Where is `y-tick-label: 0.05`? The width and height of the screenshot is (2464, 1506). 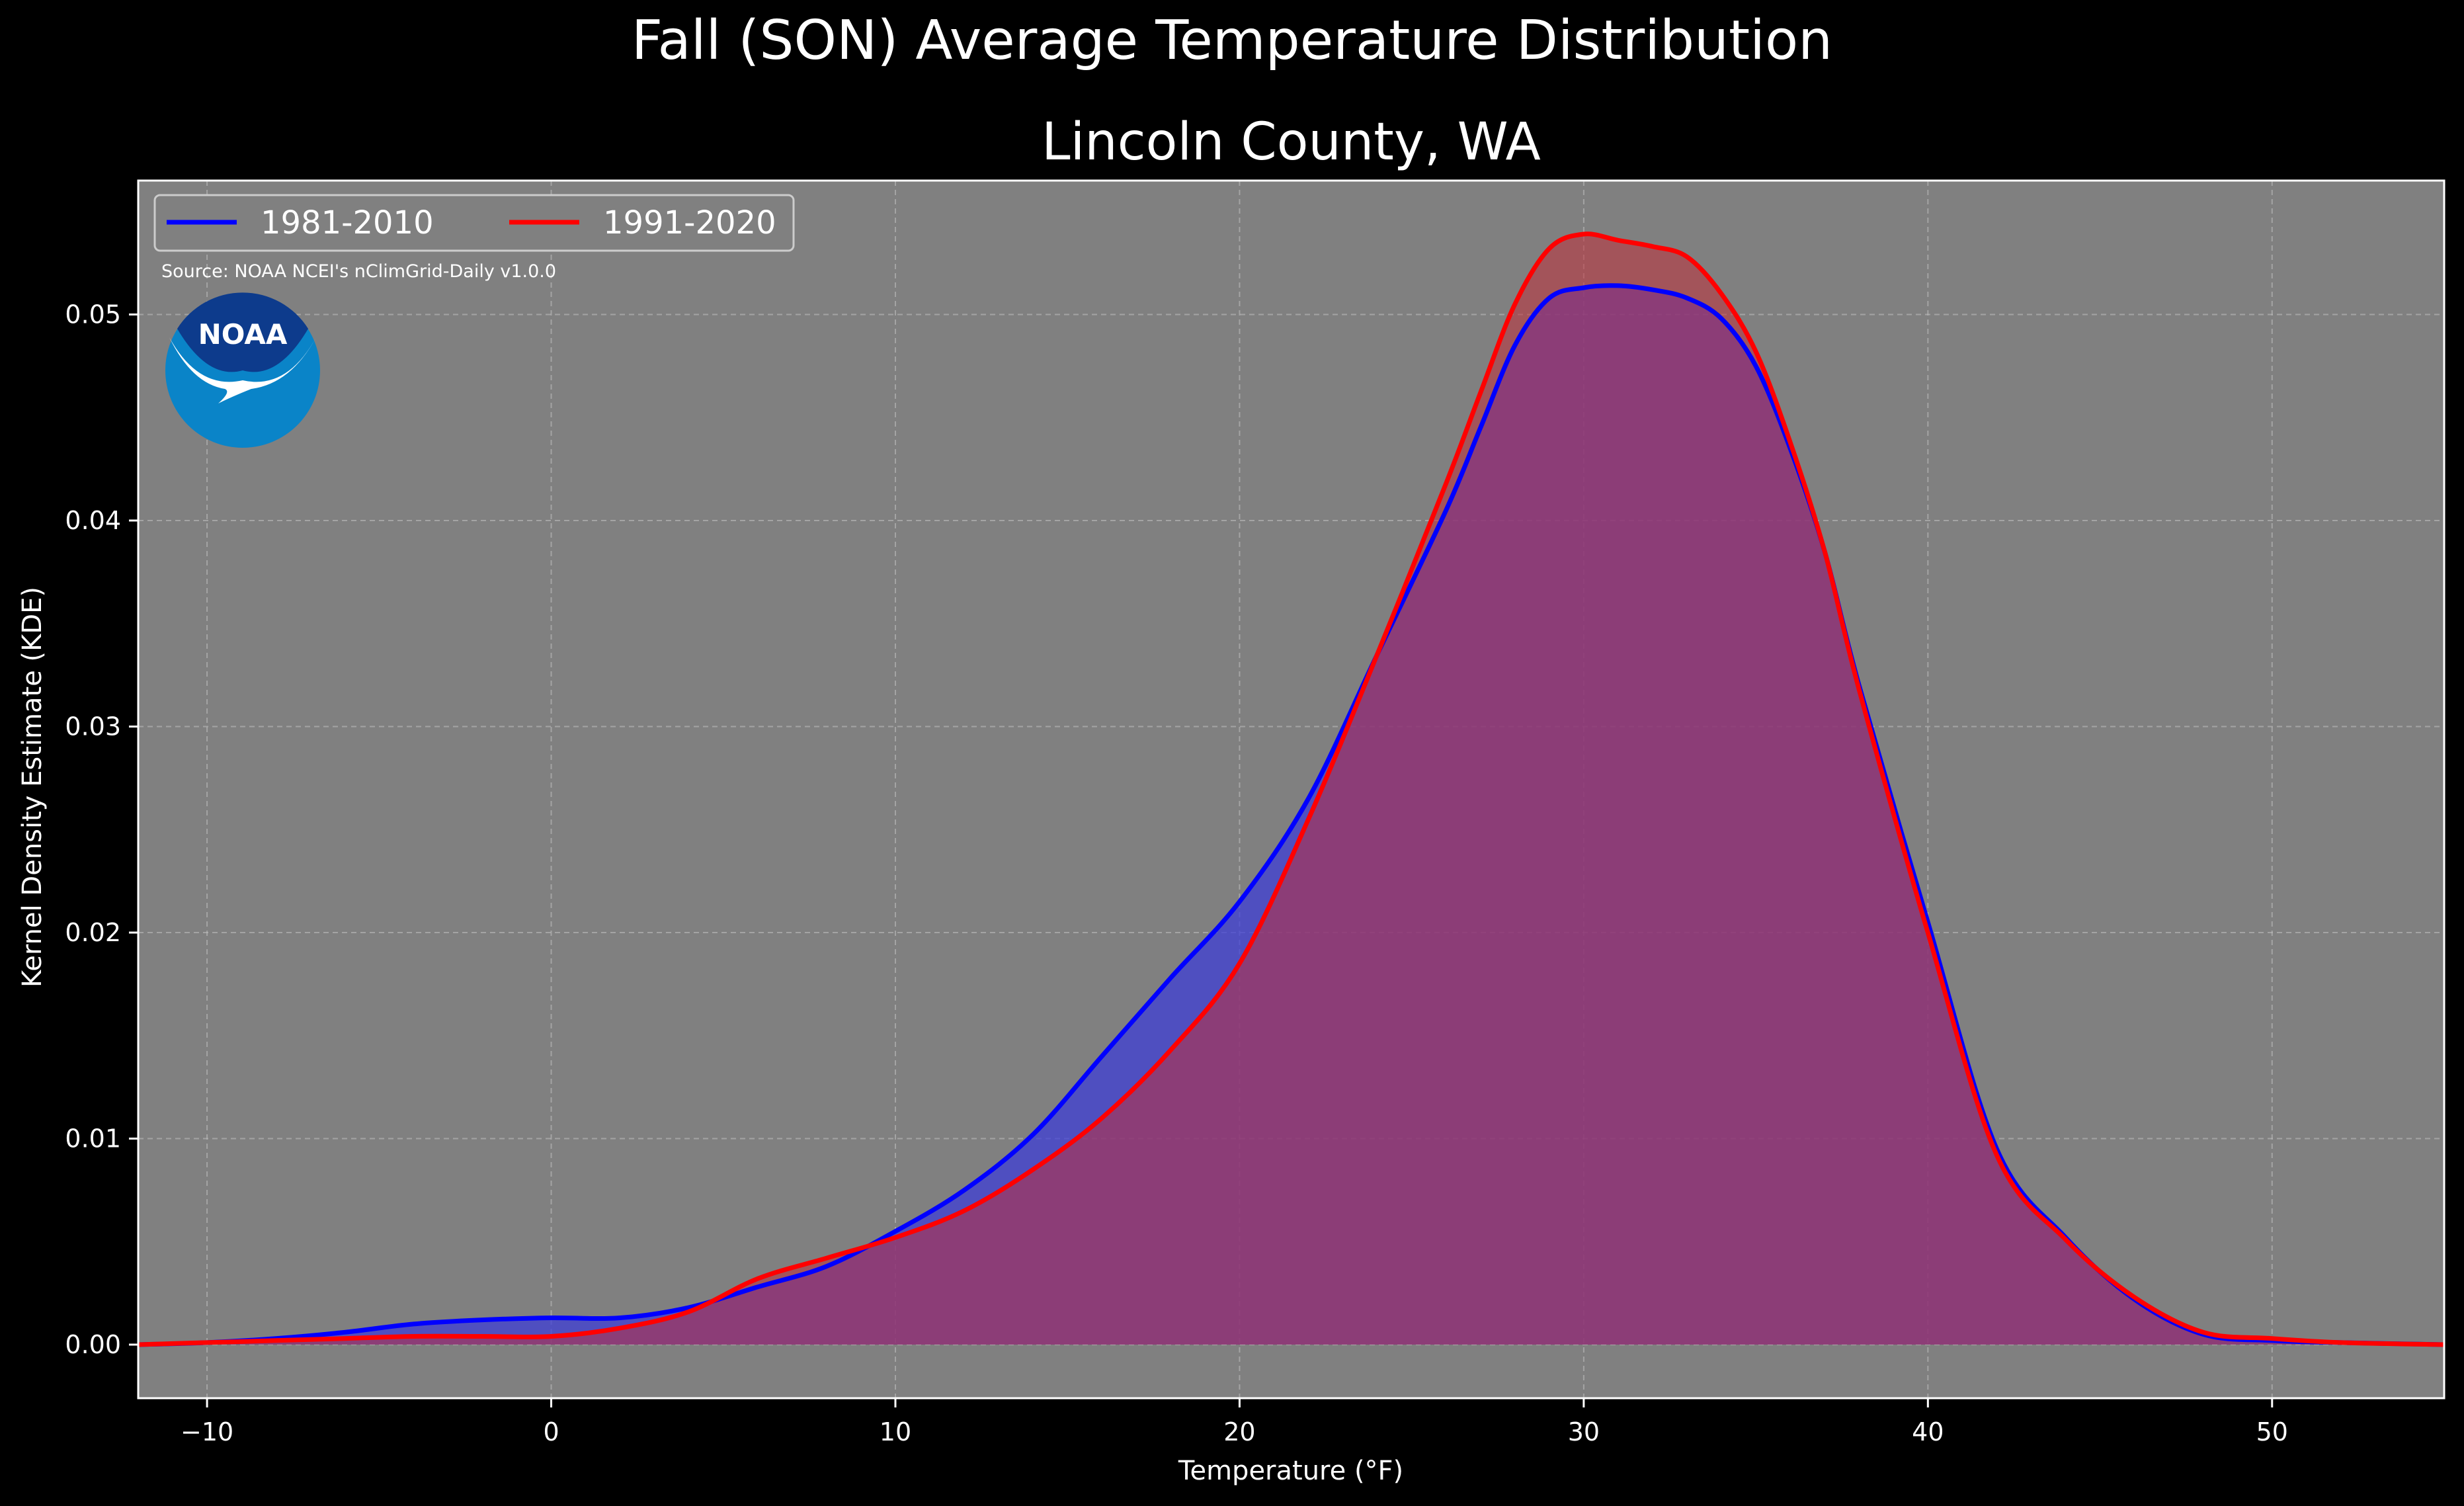
y-tick-label: 0.05 is located at coordinates (93, 314).